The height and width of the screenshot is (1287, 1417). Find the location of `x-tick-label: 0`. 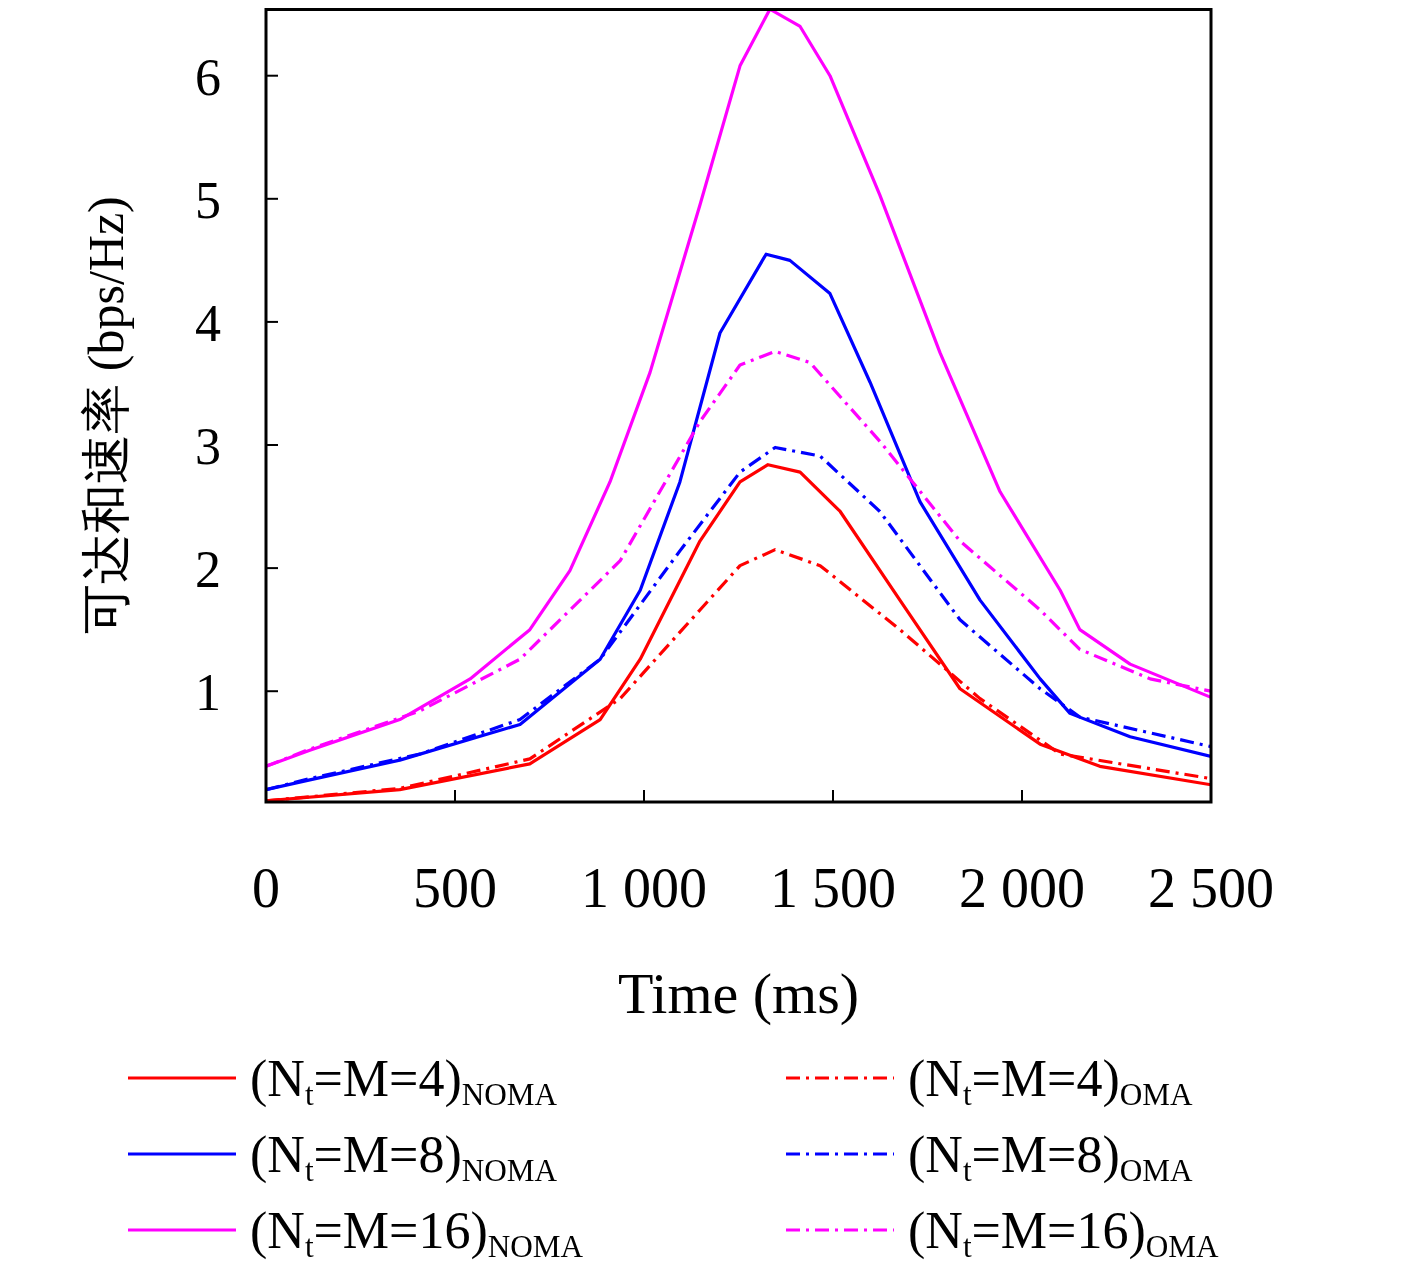

x-tick-label: 0 is located at coordinates (266, 888).